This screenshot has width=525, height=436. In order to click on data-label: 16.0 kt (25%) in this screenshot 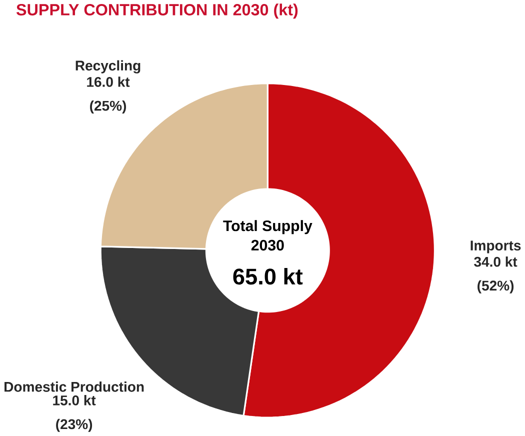, I will do `click(108, 95)`.